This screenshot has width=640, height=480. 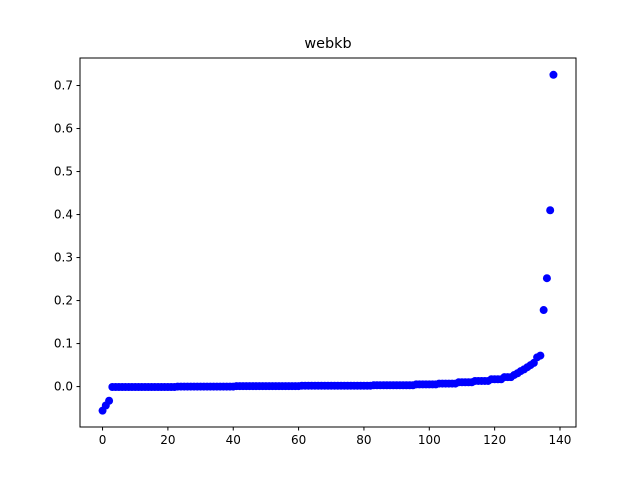 I want to click on x-tick-label: 40, so click(x=233, y=440).